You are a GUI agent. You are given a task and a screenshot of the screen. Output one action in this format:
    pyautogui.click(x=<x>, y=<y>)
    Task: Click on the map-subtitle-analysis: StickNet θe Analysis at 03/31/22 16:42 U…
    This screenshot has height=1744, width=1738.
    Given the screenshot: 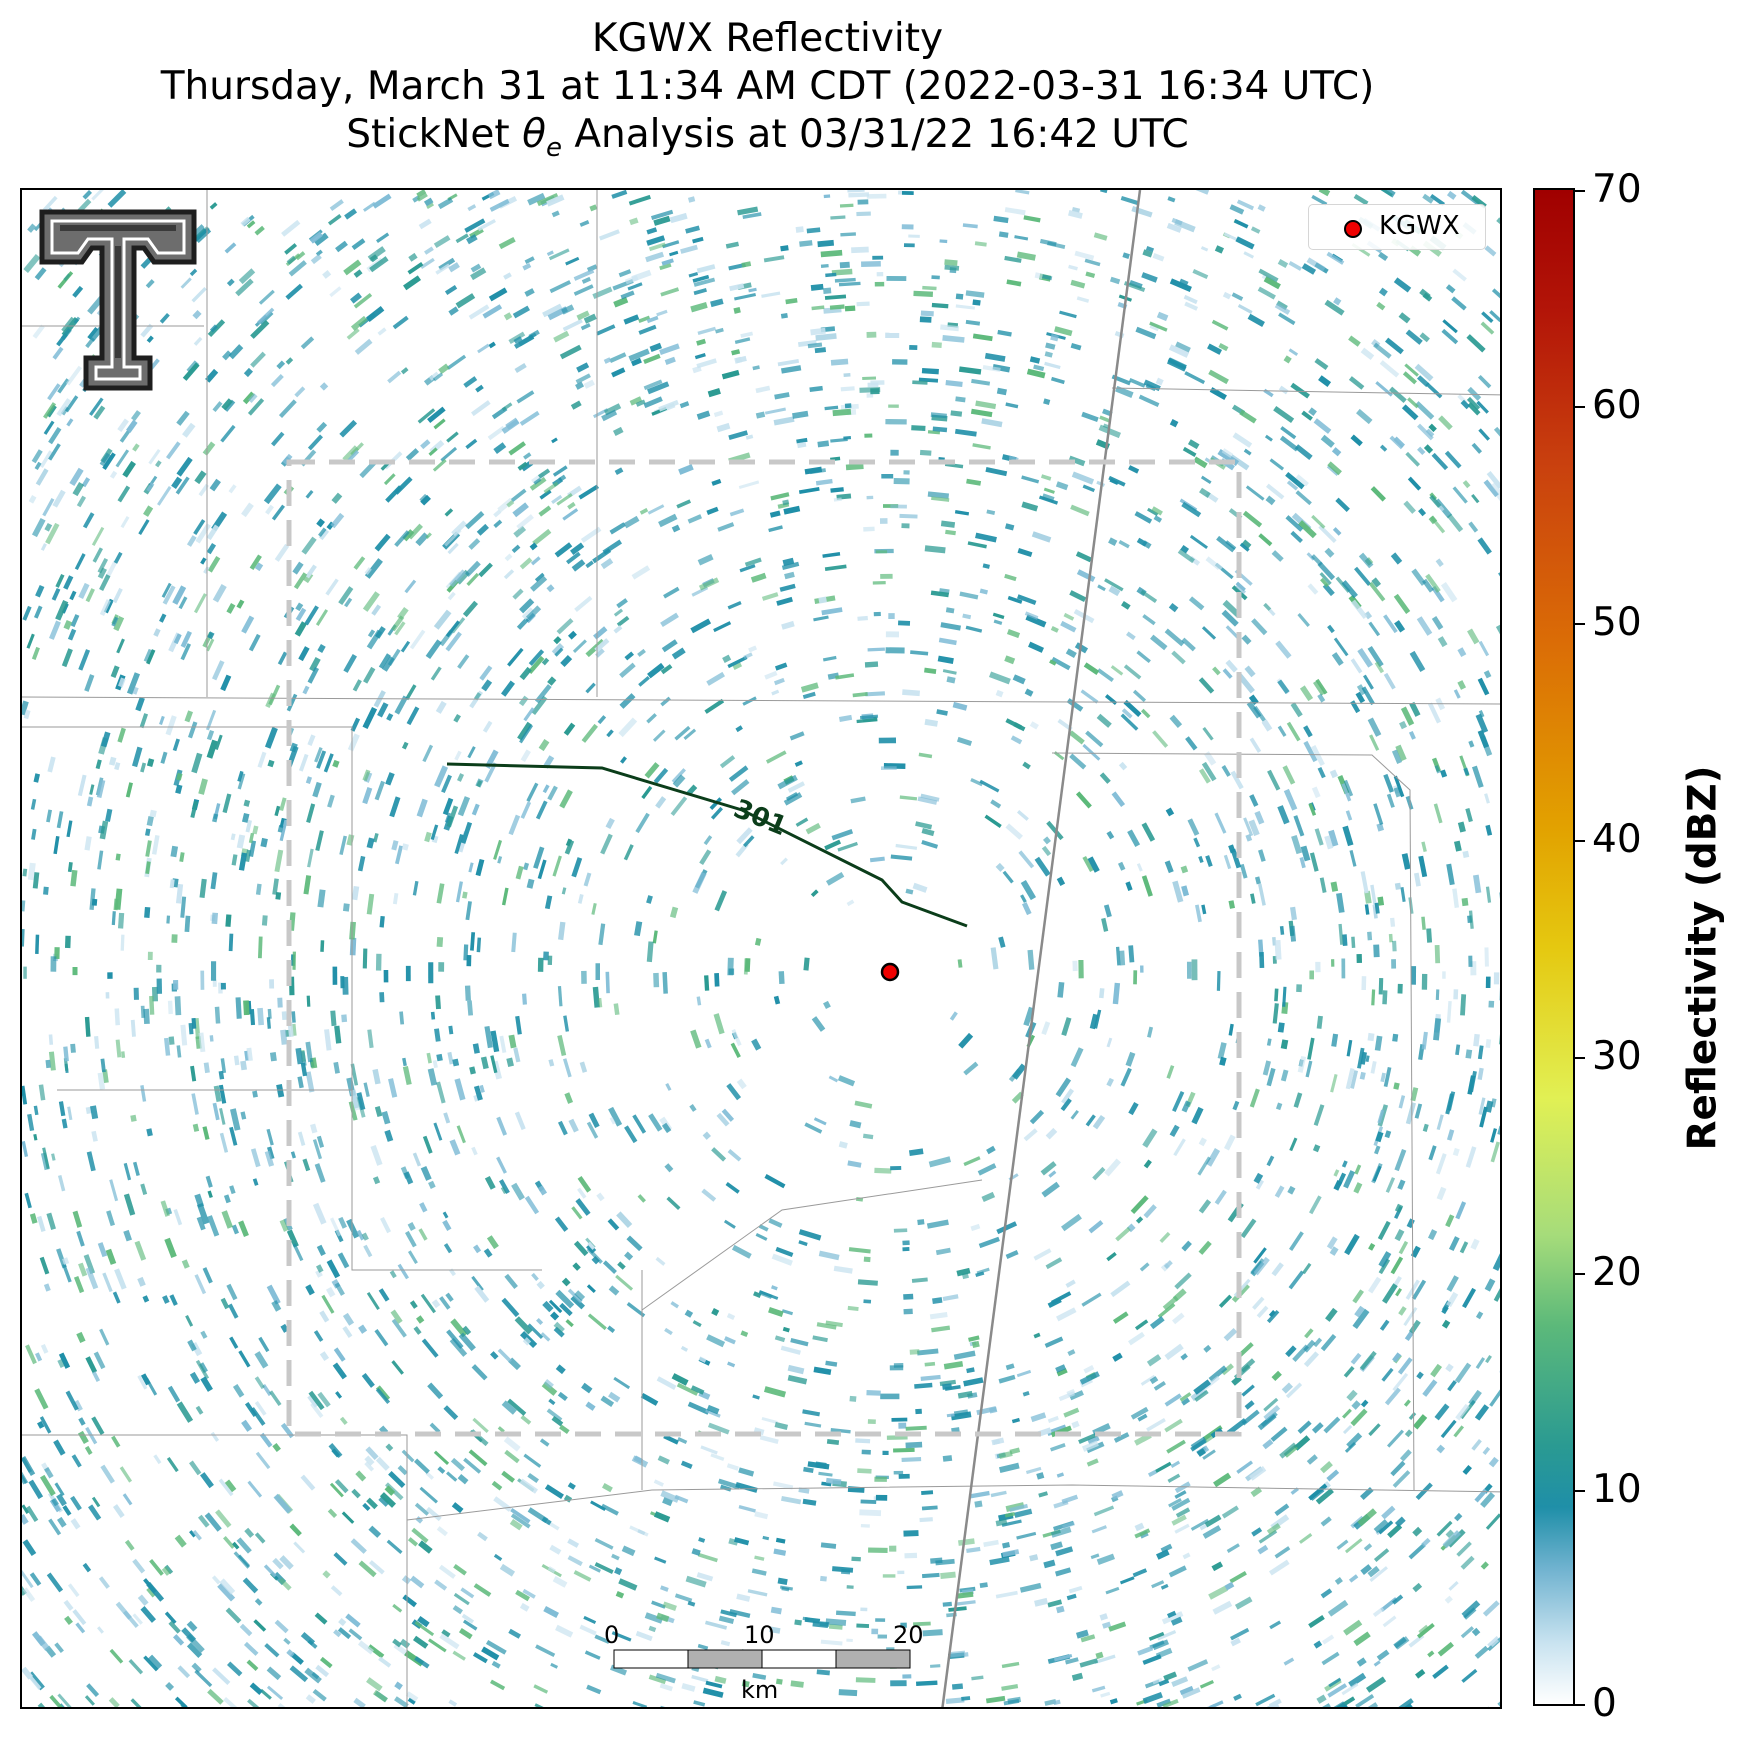 What is the action you would take?
    pyautogui.click(x=767, y=141)
    